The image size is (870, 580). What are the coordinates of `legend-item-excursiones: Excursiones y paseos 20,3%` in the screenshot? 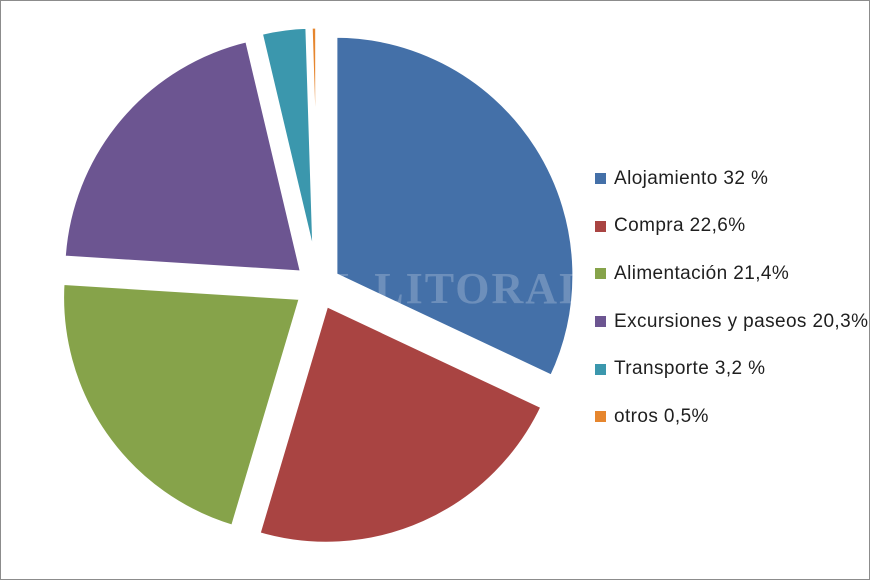 It's located at (731, 322).